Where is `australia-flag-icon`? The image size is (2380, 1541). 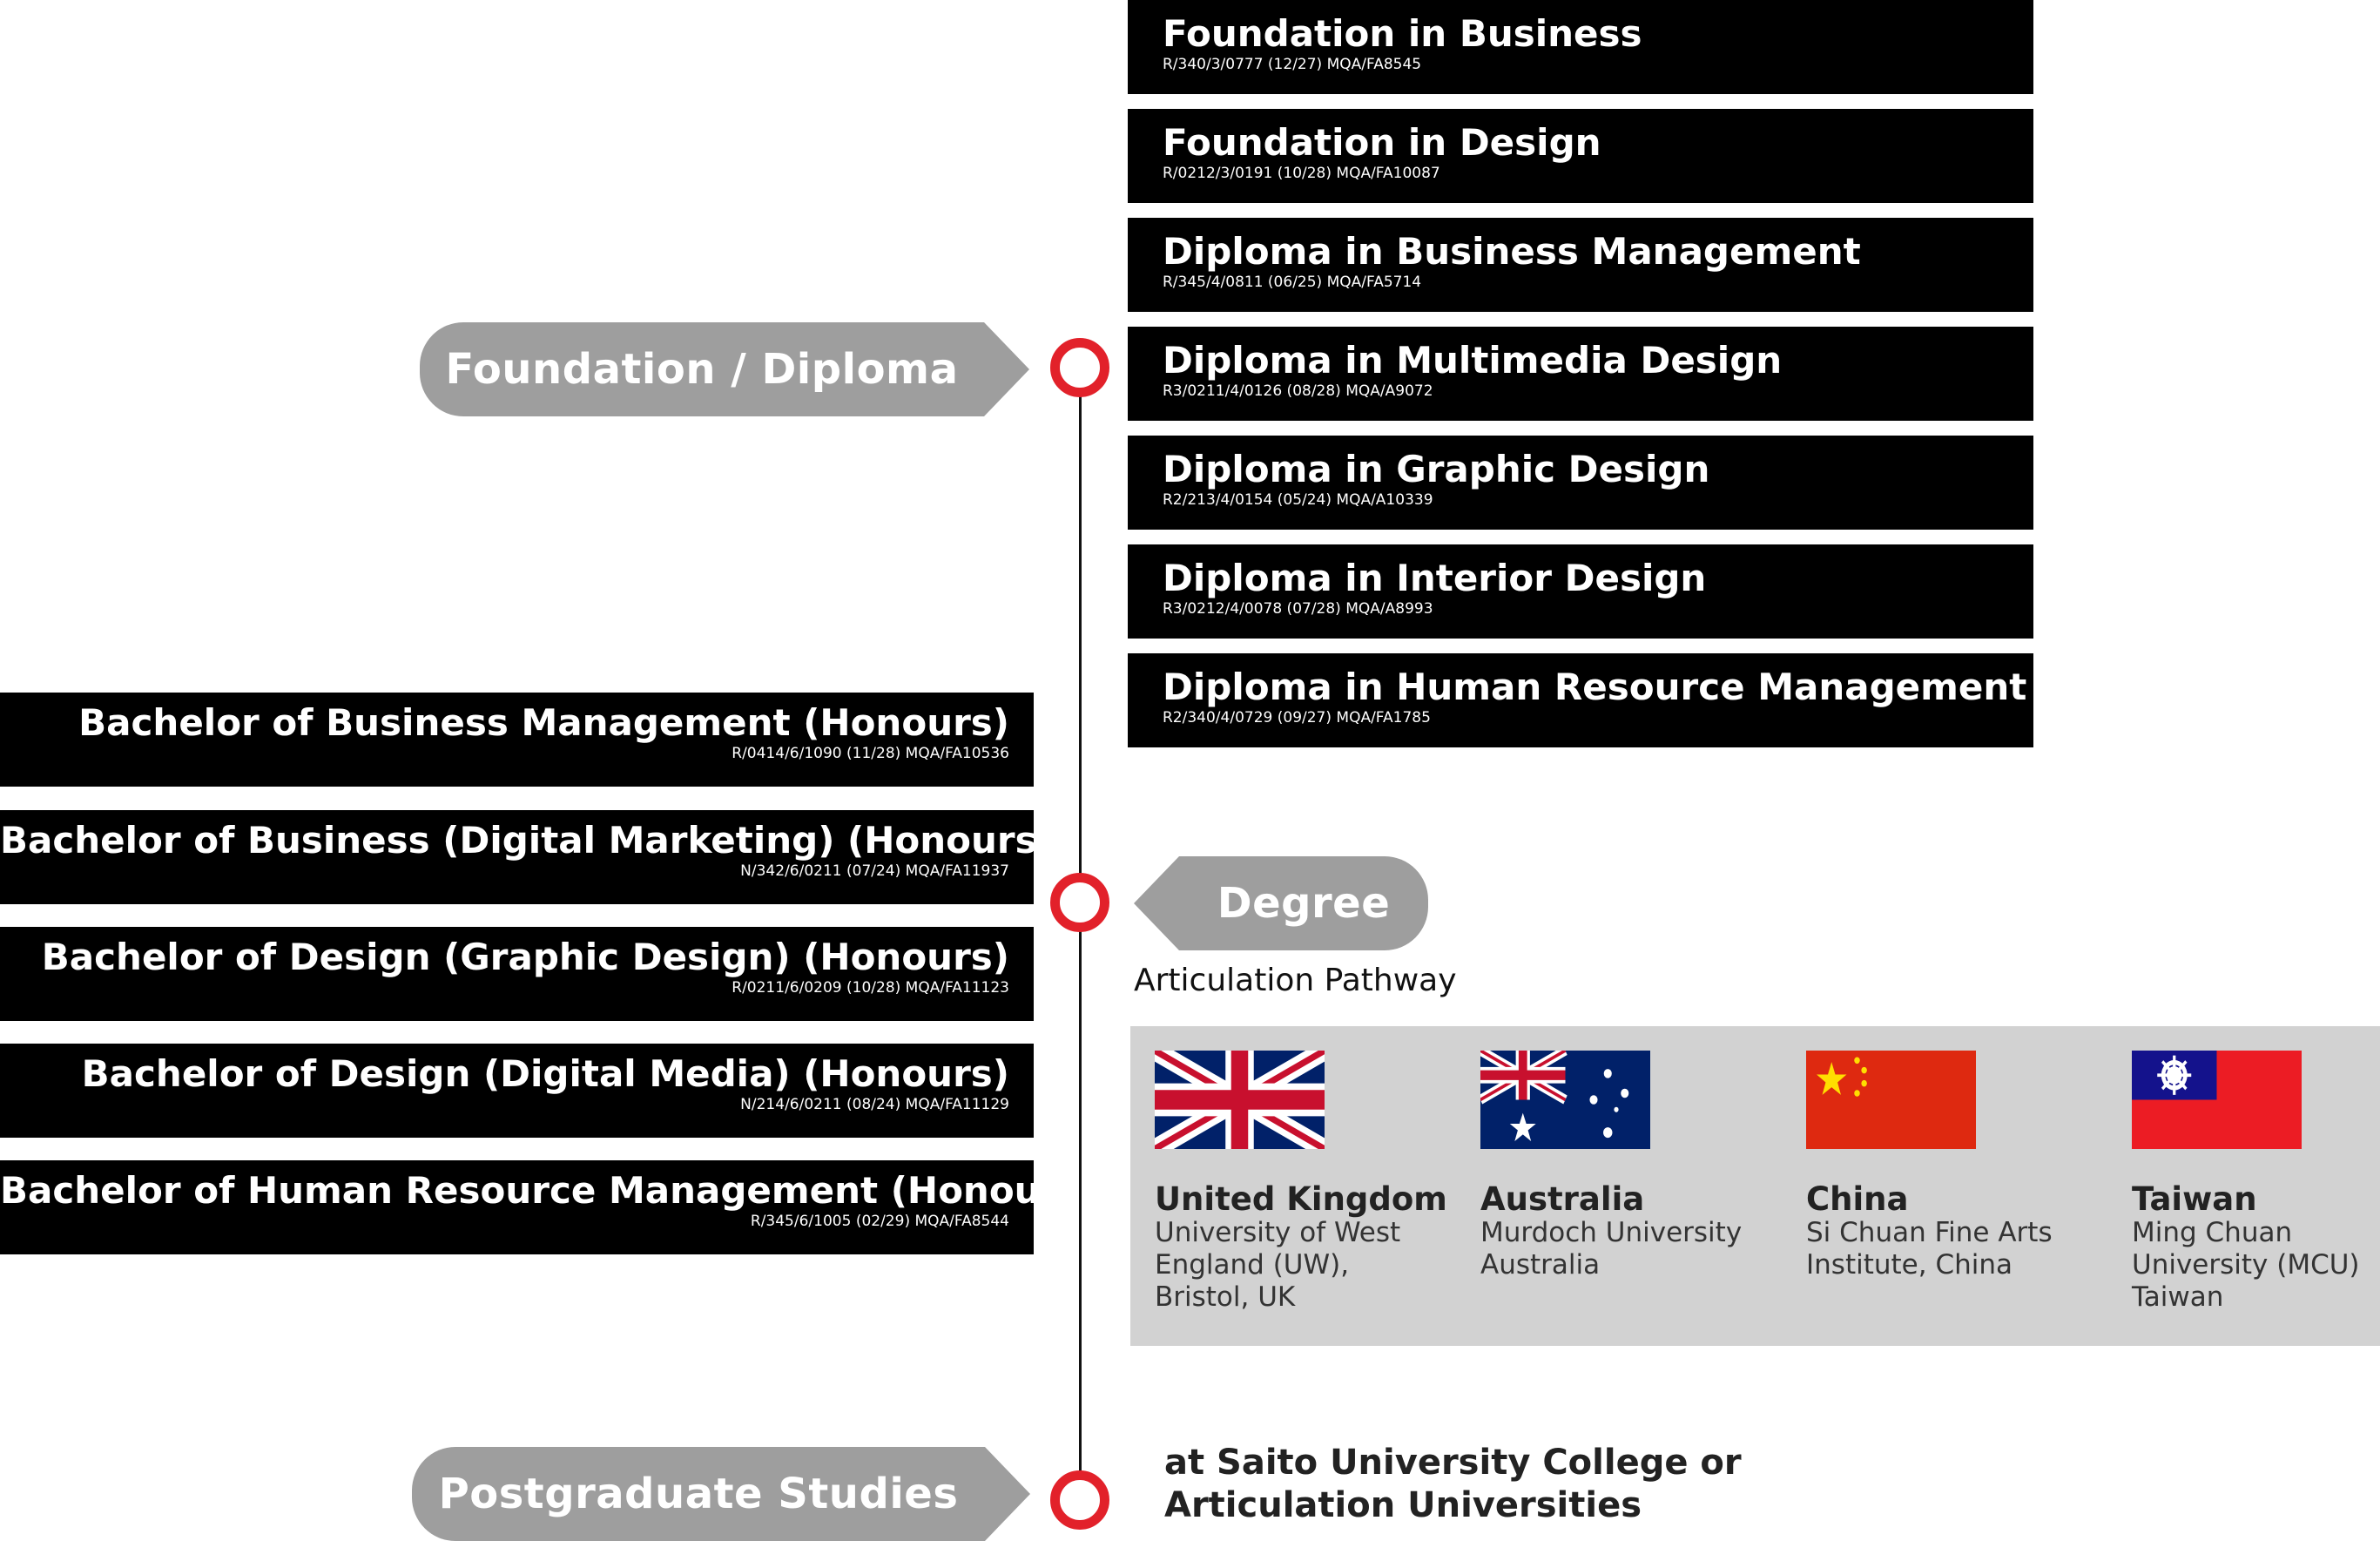 australia-flag-icon is located at coordinates (1565, 1100).